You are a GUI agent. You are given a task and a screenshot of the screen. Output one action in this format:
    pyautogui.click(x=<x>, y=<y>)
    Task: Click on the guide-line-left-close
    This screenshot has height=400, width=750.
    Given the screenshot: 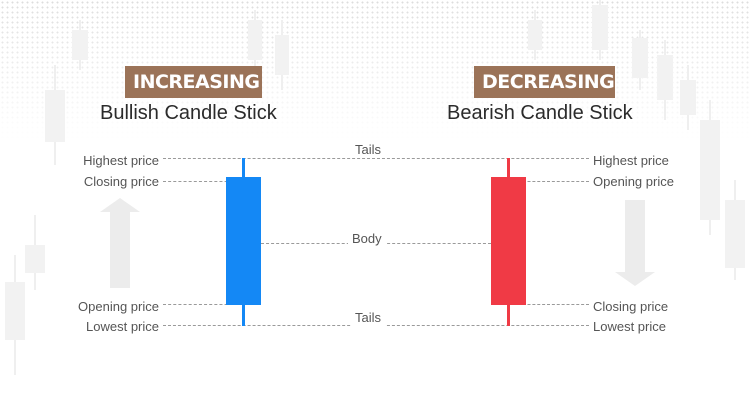 What is the action you would take?
    pyautogui.click(x=203, y=181)
    